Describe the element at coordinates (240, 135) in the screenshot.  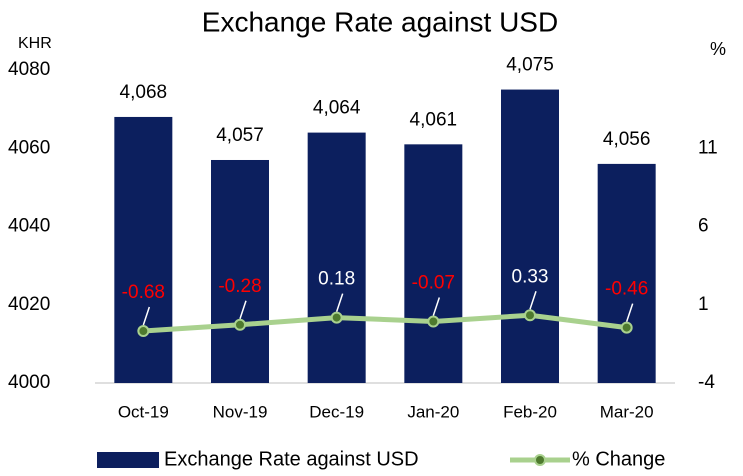
I see `bar-value-label: 4,057` at that location.